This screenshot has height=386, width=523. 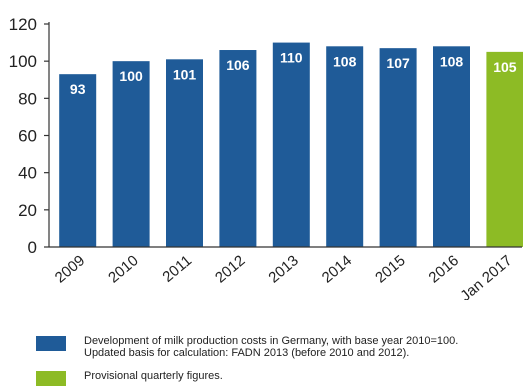 I want to click on y-tick-label: 100, so click(x=23, y=61).